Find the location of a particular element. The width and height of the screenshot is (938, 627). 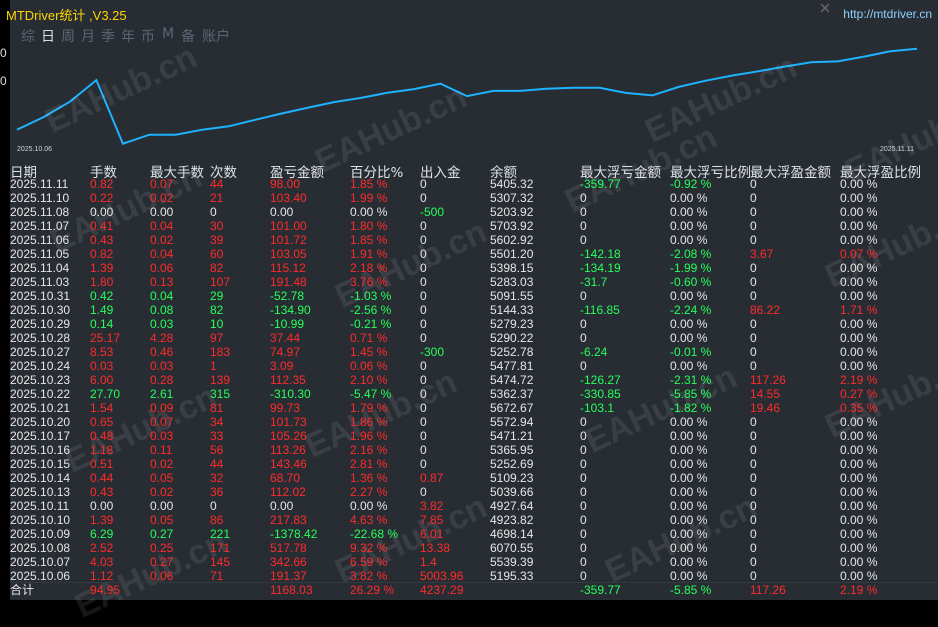

table-cell: -142.18 is located at coordinates (600, 254).